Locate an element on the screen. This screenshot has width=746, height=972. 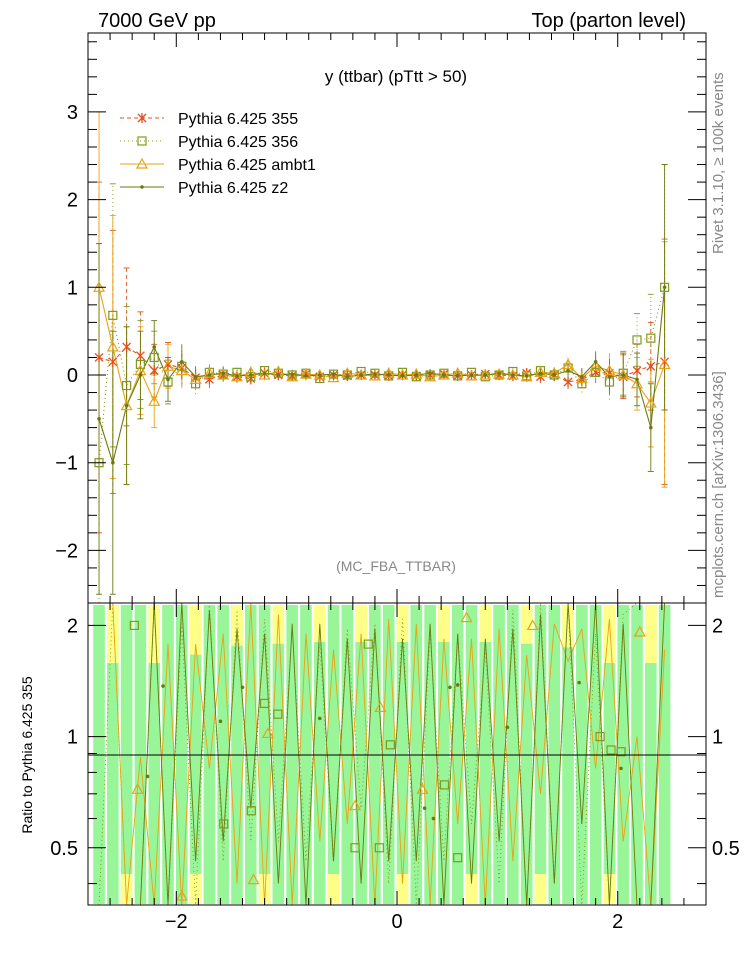
legend-label-z2: Pythia 6.425 z2 is located at coordinates (233, 188).